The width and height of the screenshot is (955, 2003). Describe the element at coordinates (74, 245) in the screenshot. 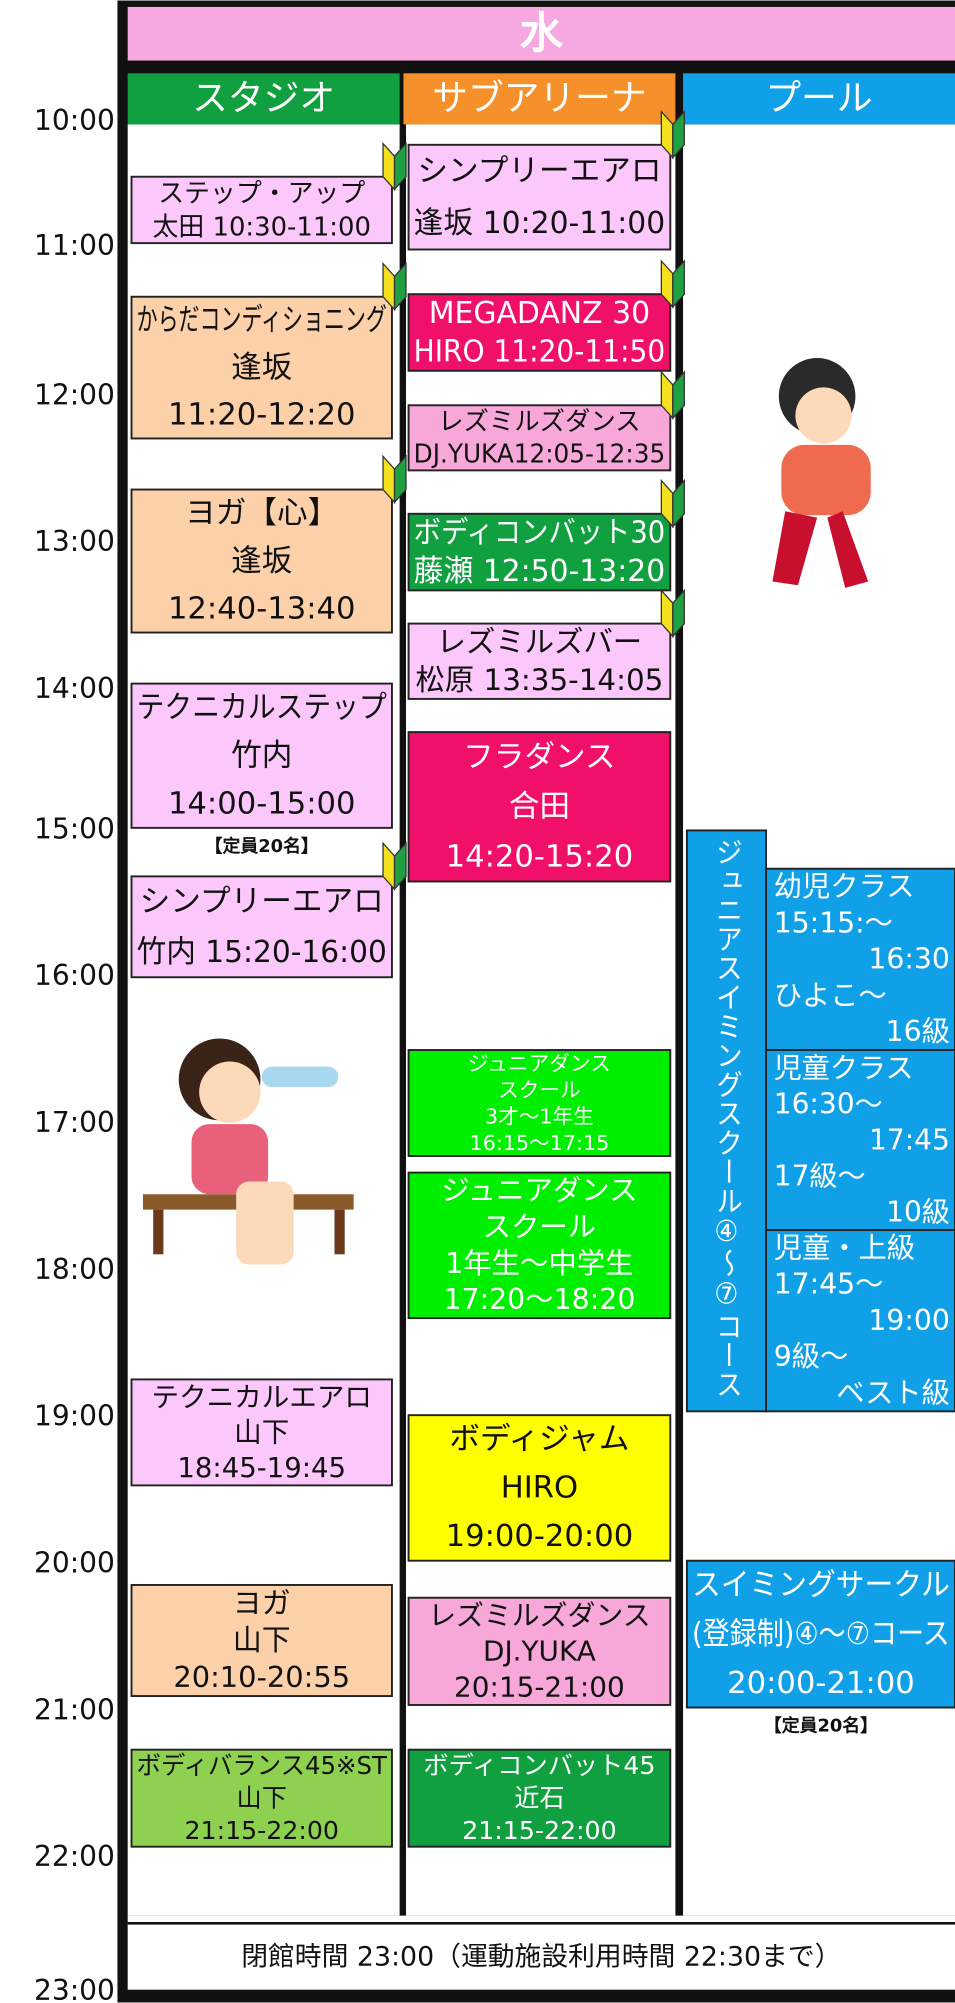

I see `time-label: 11:00` at that location.